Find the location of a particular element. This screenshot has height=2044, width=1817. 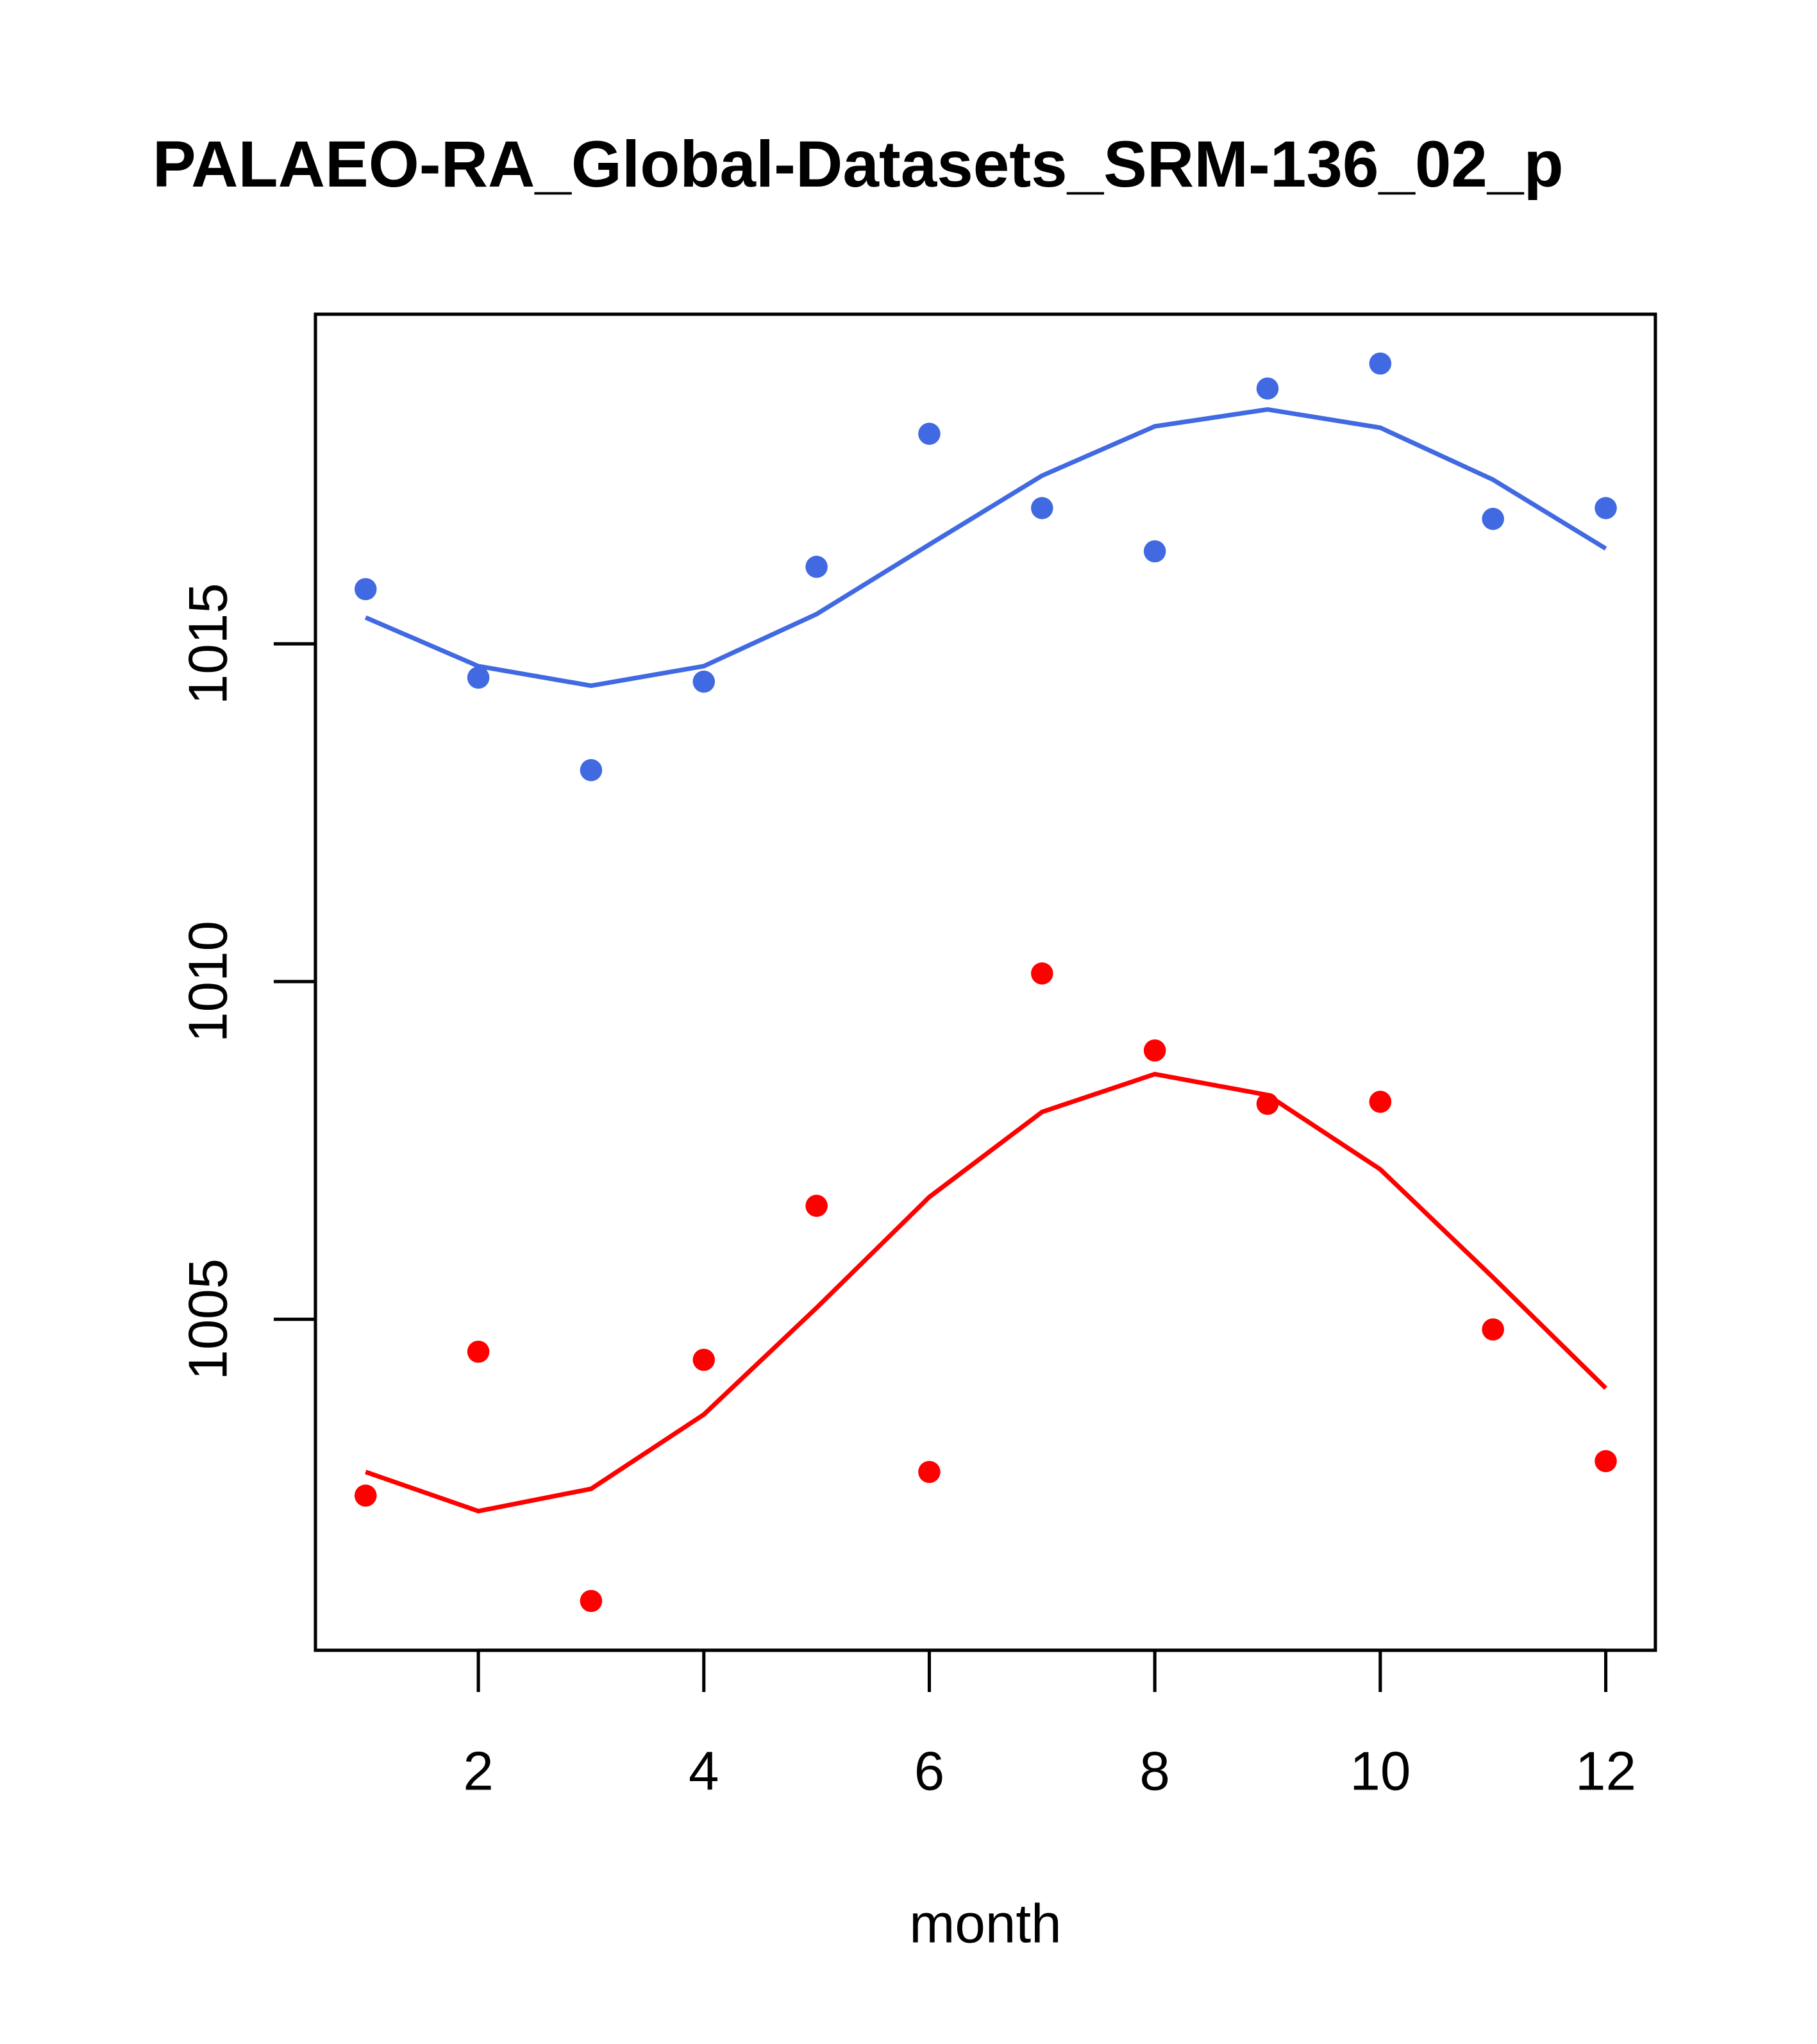

x-tick-label: 6 is located at coordinates (929, 1772).